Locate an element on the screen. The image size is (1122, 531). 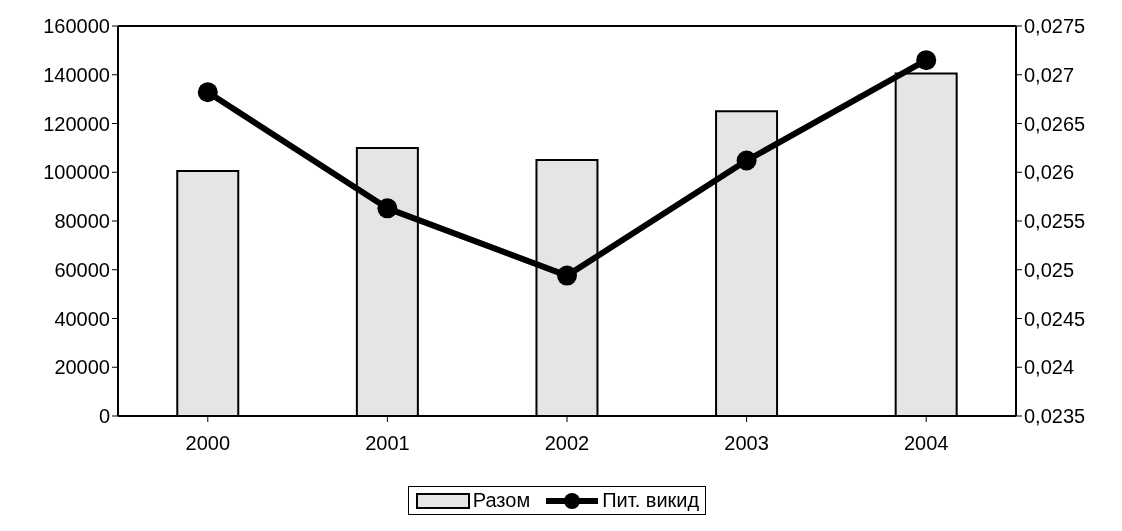
legend-label: Пит. викид is located at coordinates (651, 500).